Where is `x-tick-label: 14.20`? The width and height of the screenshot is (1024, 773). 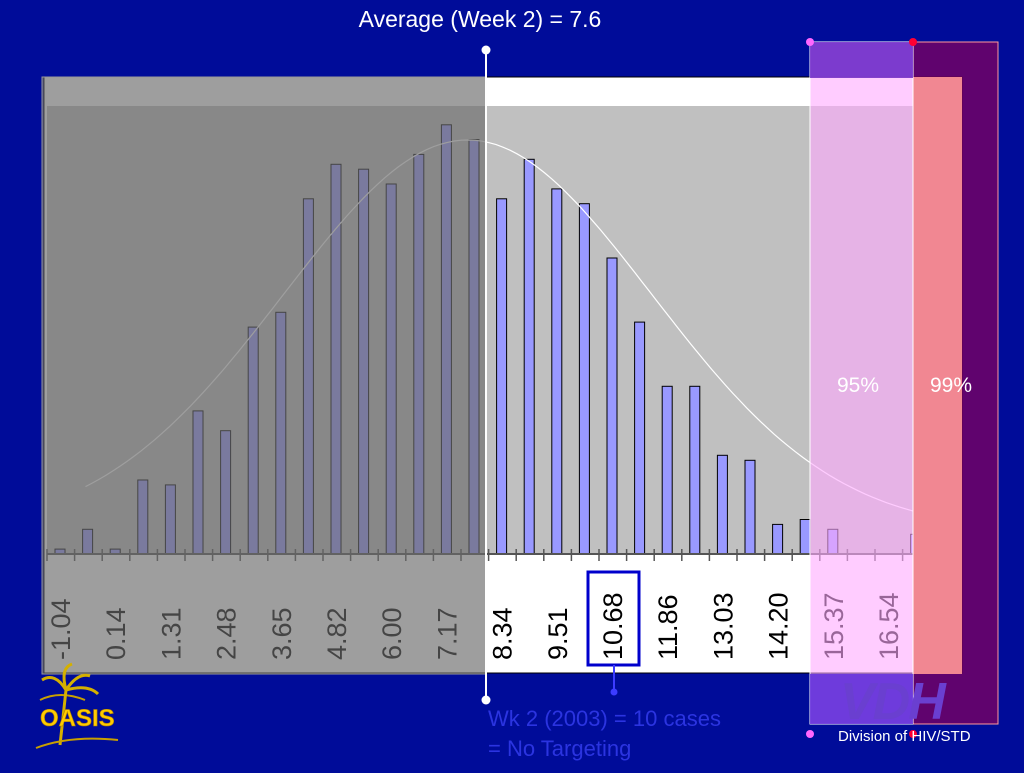 x-tick-label: 14.20 is located at coordinates (779, 626).